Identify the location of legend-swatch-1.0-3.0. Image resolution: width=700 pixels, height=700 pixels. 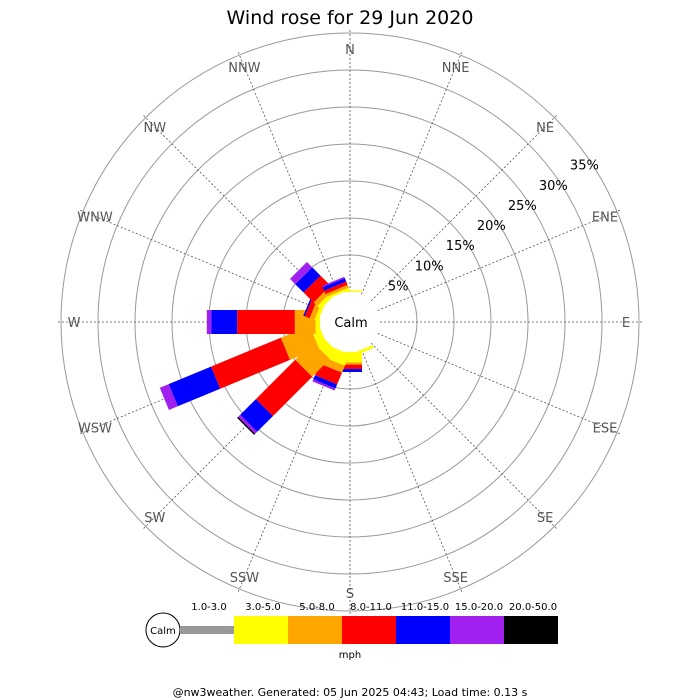
(207, 630).